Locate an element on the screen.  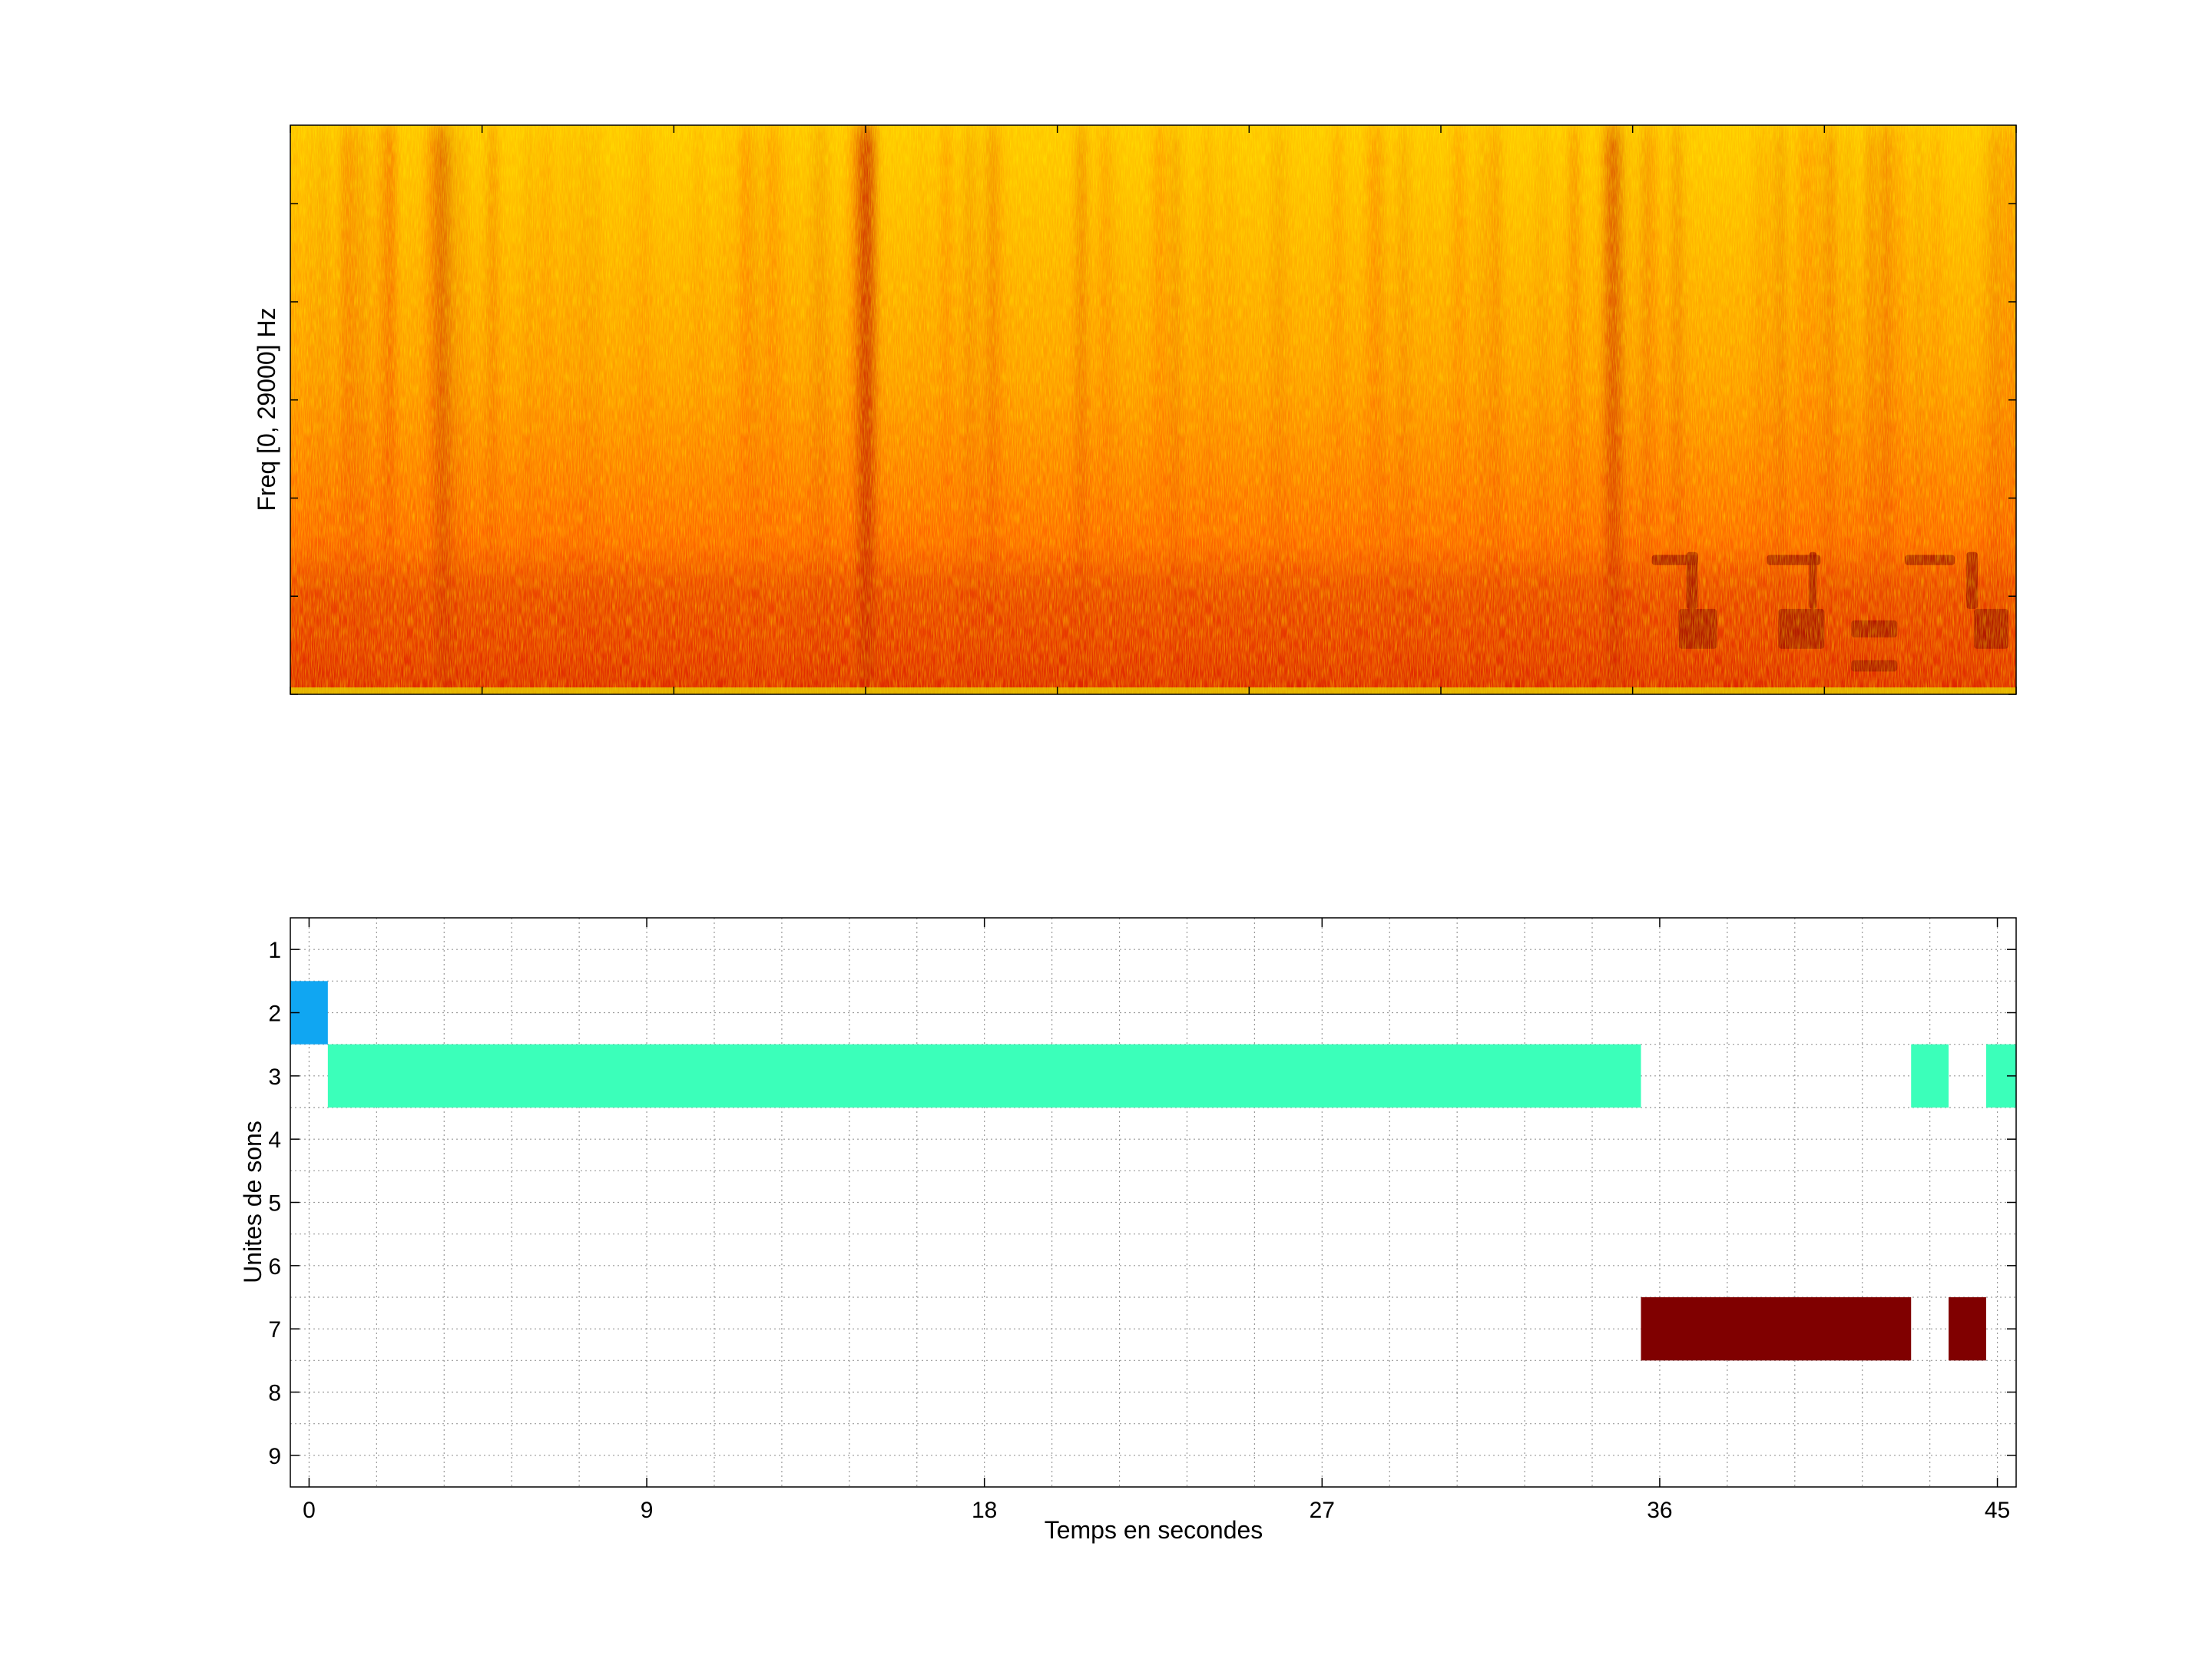
units-ytick-label: 4 is located at coordinates (275, 1140).